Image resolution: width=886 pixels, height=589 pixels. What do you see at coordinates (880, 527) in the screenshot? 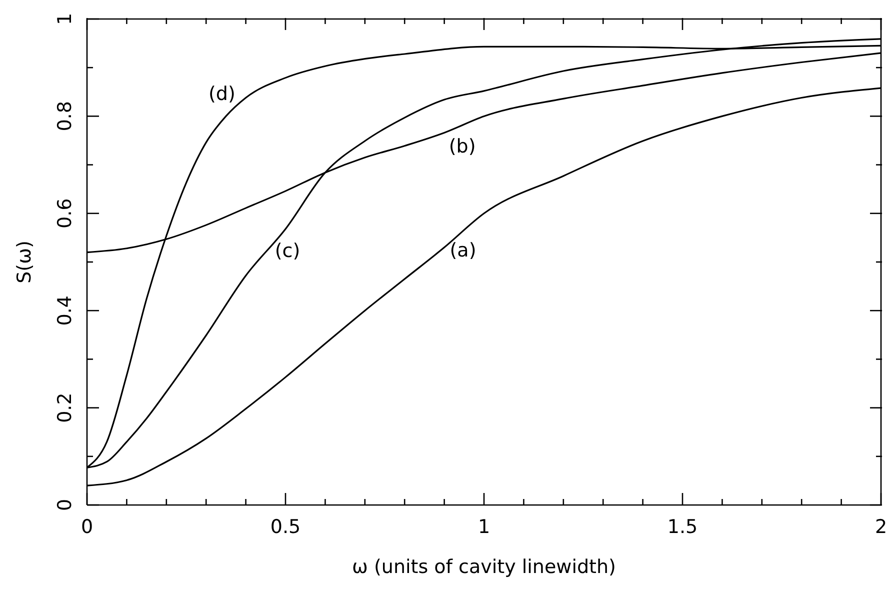
I see `x-tick-label: 2` at bounding box center [880, 527].